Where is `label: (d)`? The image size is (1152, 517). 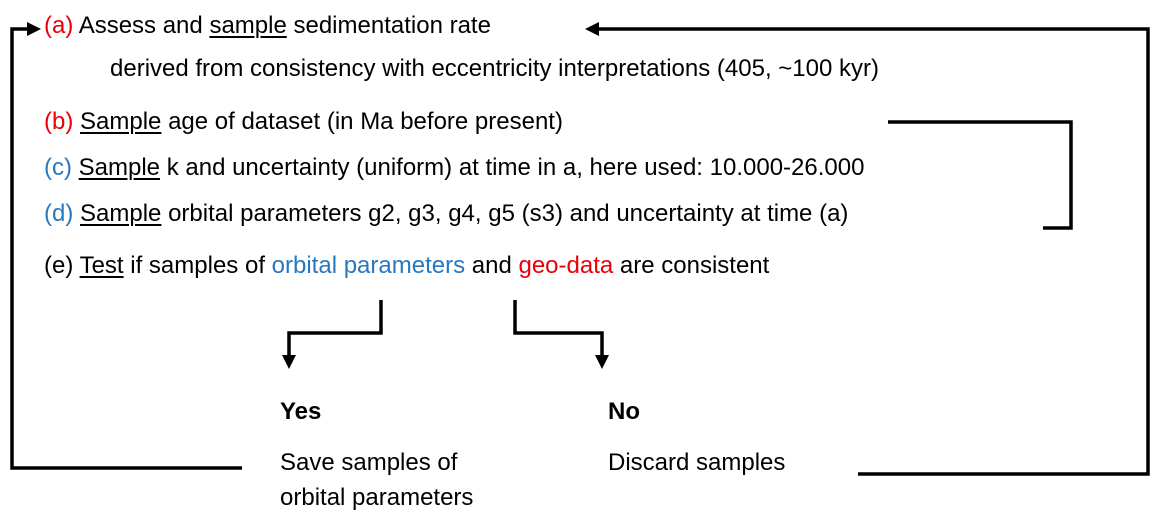 label: (d) is located at coordinates (59, 213).